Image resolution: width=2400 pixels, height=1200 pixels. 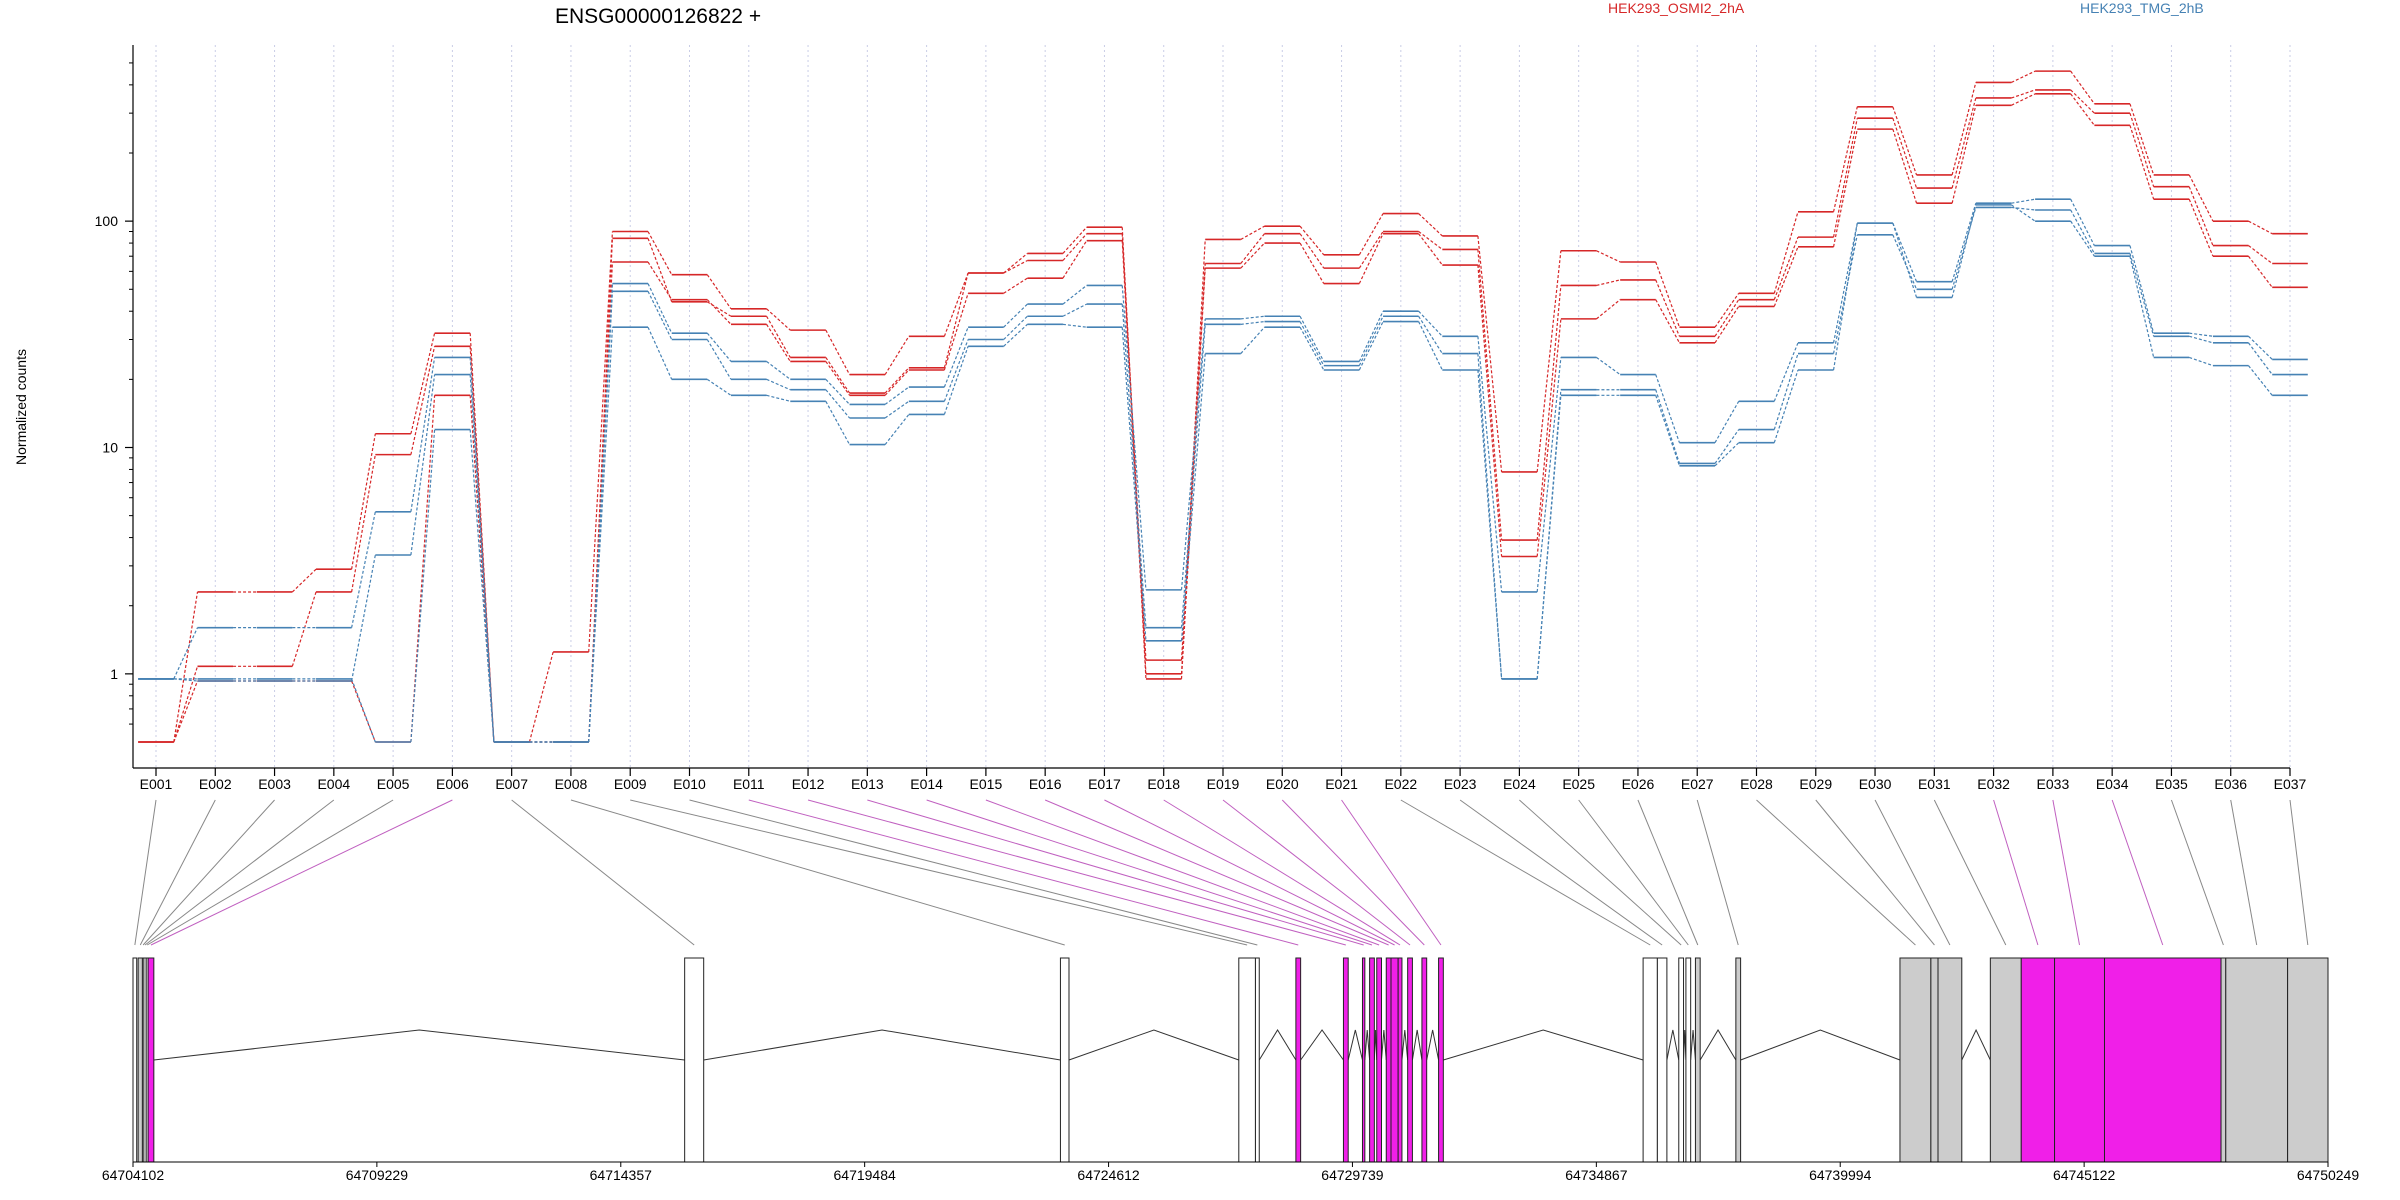 I want to click on genomic-coordinate-label: 64724612, so click(x=1108, y=1175).